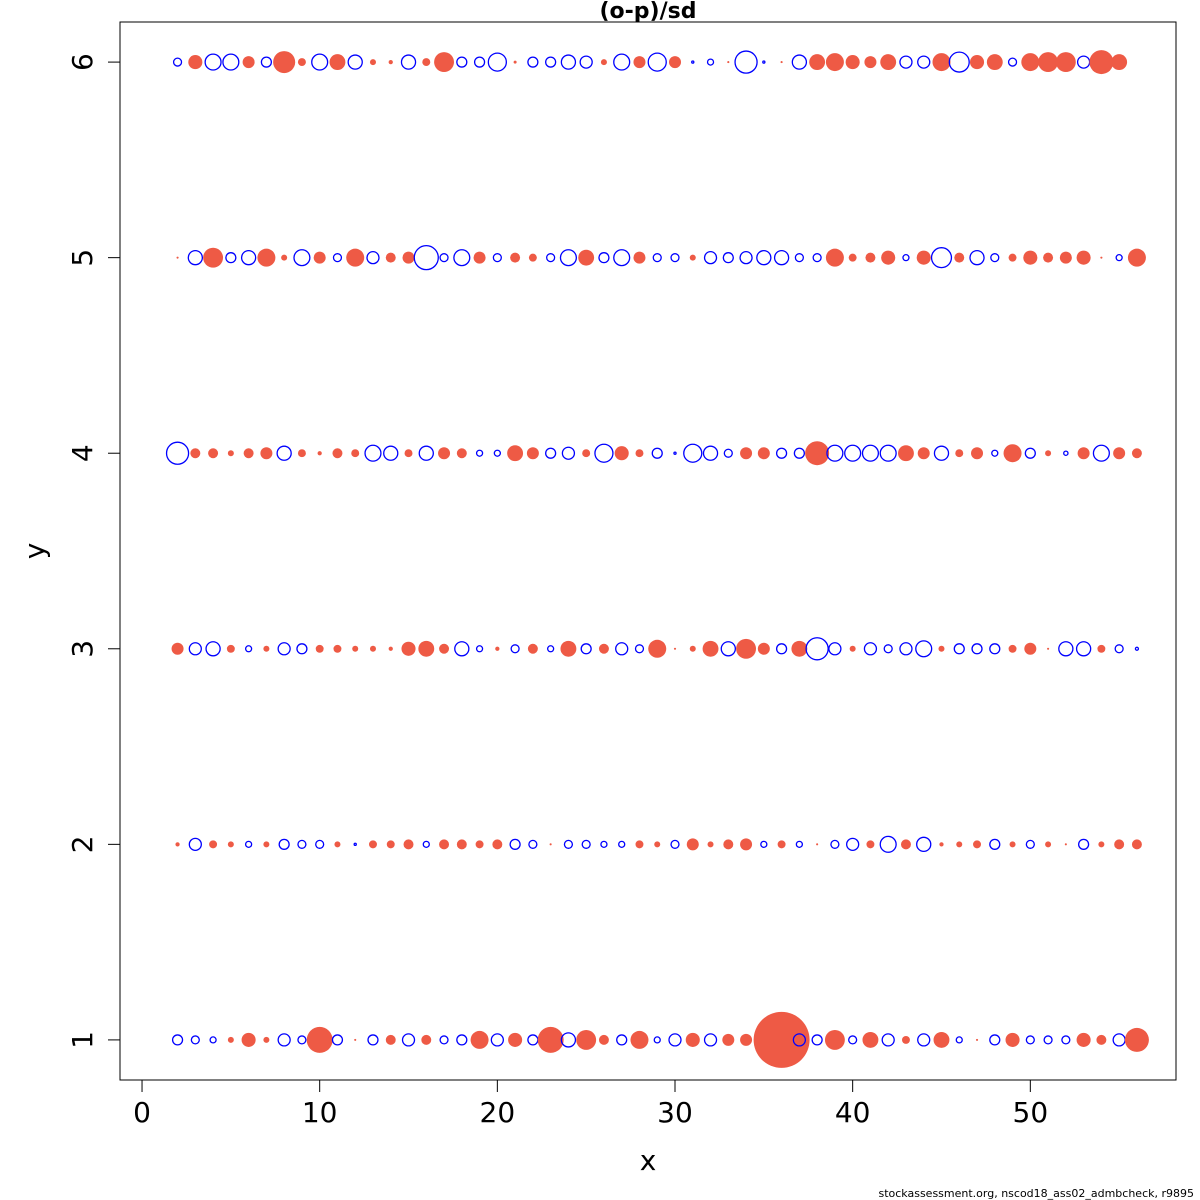 The width and height of the screenshot is (1200, 1200). What do you see at coordinates (82, 1040) in the screenshot?
I see `y-tick-label: 1` at bounding box center [82, 1040].